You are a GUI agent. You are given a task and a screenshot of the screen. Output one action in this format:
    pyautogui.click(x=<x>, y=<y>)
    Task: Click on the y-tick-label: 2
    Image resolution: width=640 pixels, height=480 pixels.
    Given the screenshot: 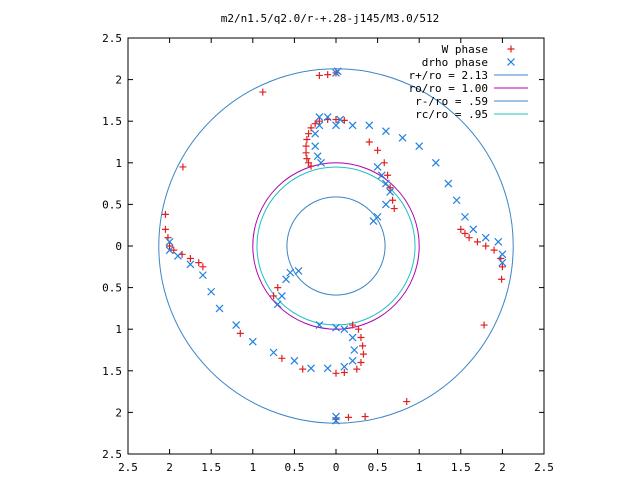 What is the action you would take?
    pyautogui.click(x=118, y=80)
    